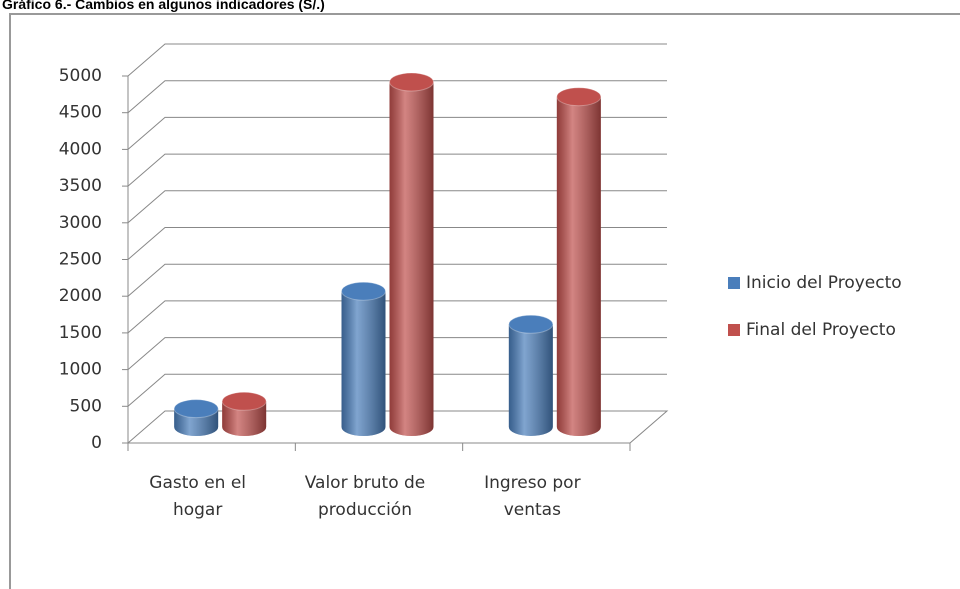  Describe the element at coordinates (821, 330) in the screenshot. I see `legend-label: Final del Proyecto` at that location.